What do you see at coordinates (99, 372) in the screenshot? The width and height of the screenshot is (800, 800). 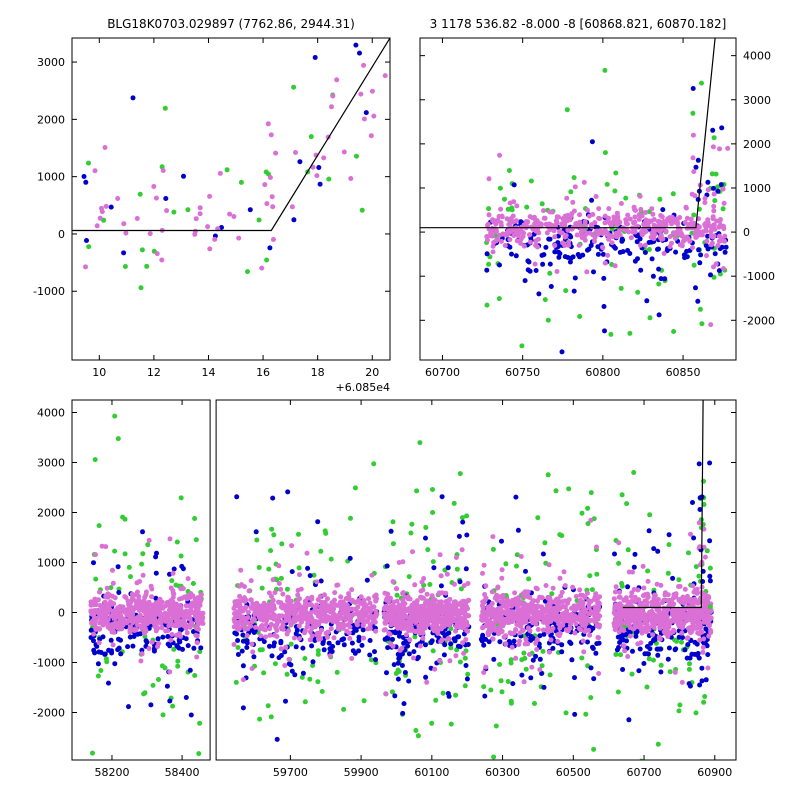 I see `x-tick-label: 10` at bounding box center [99, 372].